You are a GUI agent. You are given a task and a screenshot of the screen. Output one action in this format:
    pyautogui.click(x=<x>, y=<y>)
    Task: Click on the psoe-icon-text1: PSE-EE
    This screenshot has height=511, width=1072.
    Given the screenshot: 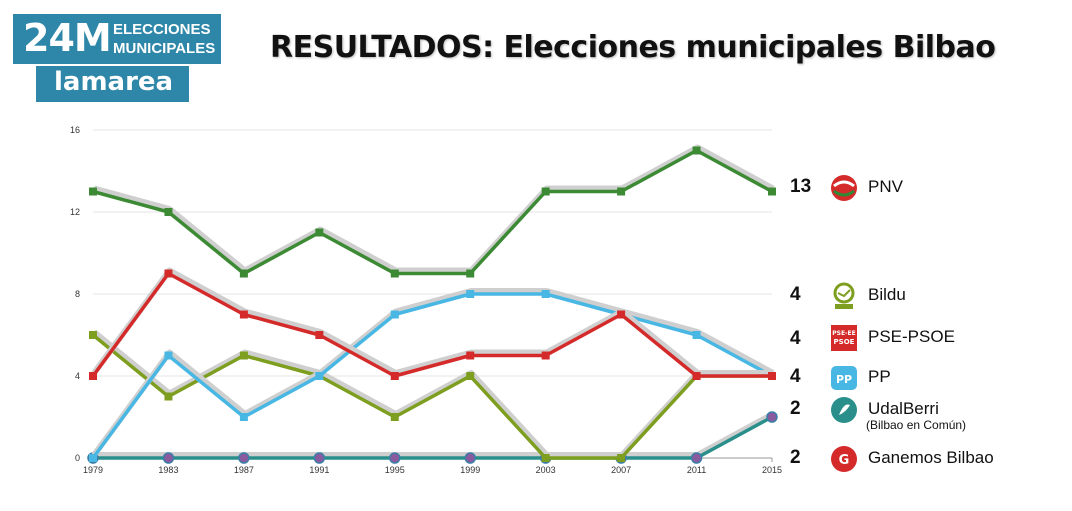 What is the action you would take?
    pyautogui.click(x=844, y=333)
    